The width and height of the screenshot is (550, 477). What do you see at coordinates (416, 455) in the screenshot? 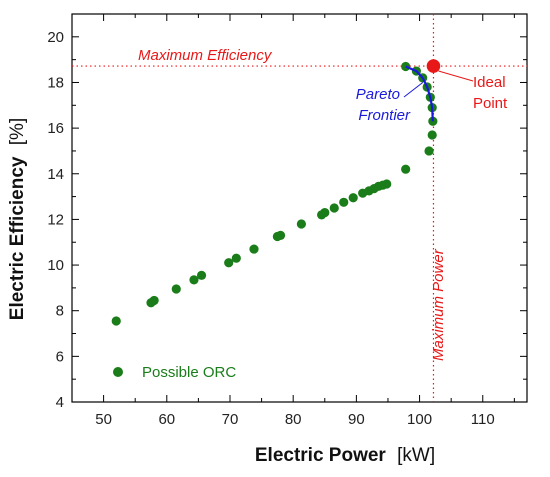
I see `x-axis-unit: [kW]` at bounding box center [416, 455].